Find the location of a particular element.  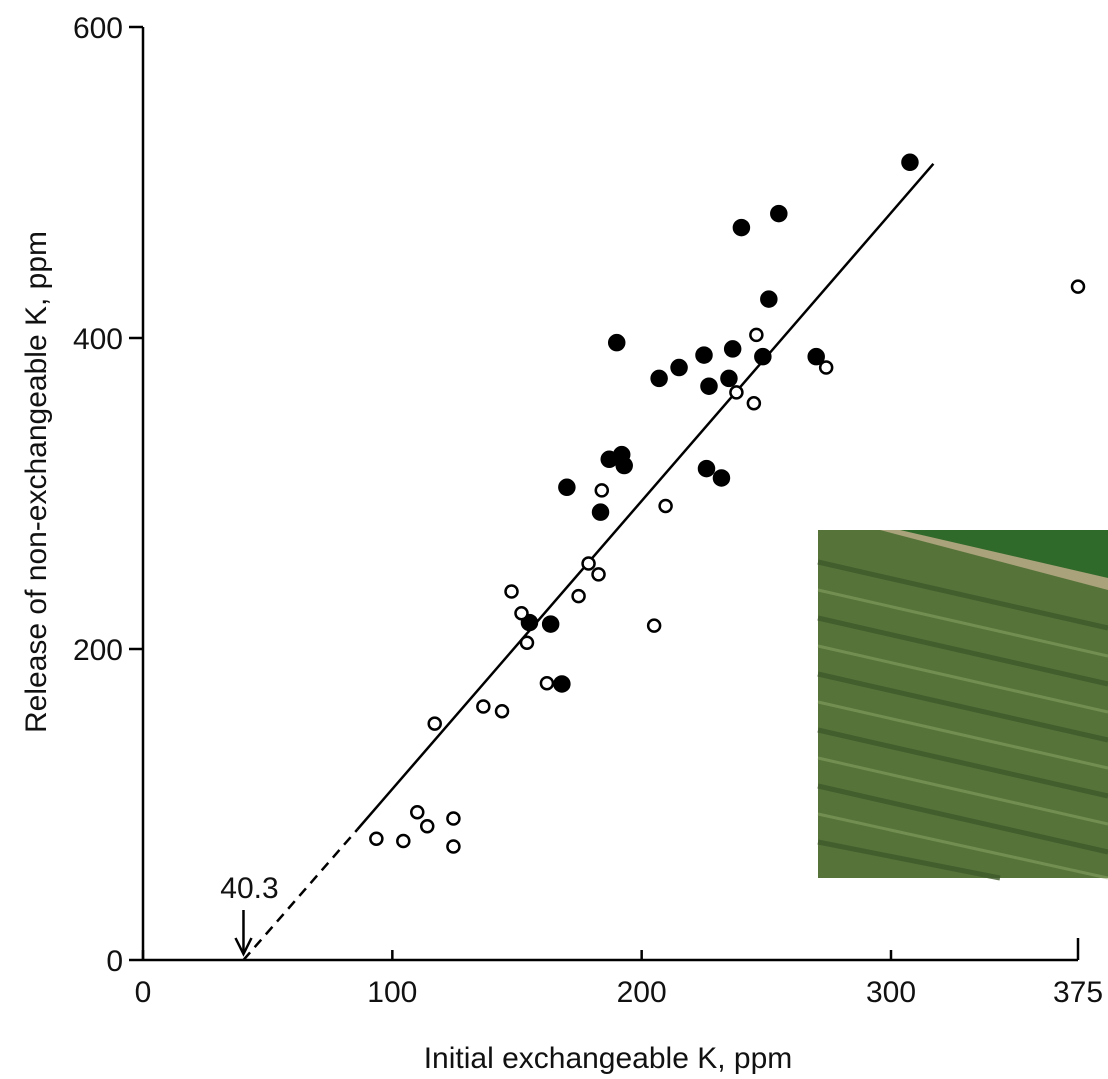

x-tick-label: 375 is located at coordinates (1078, 992).